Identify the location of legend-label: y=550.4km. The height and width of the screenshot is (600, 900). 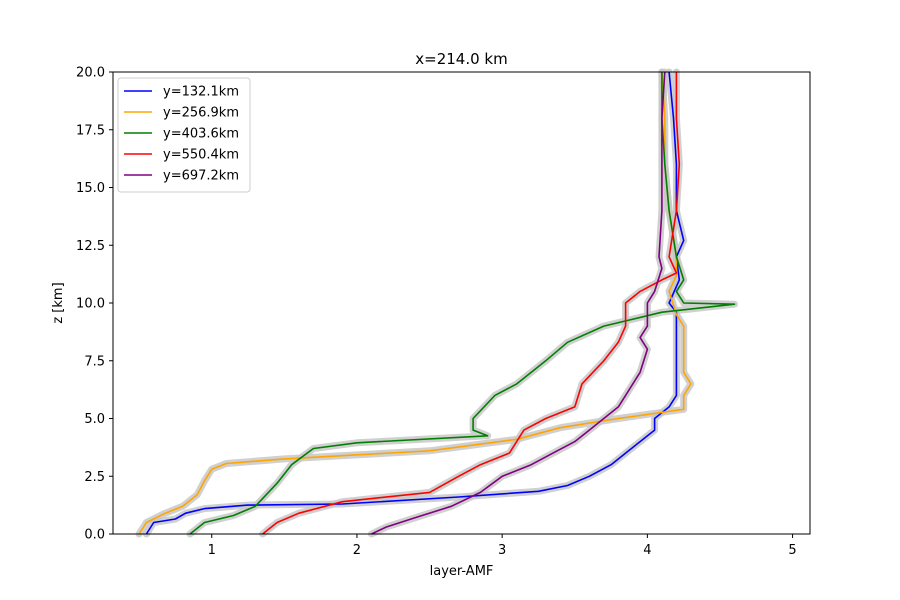
(201, 155).